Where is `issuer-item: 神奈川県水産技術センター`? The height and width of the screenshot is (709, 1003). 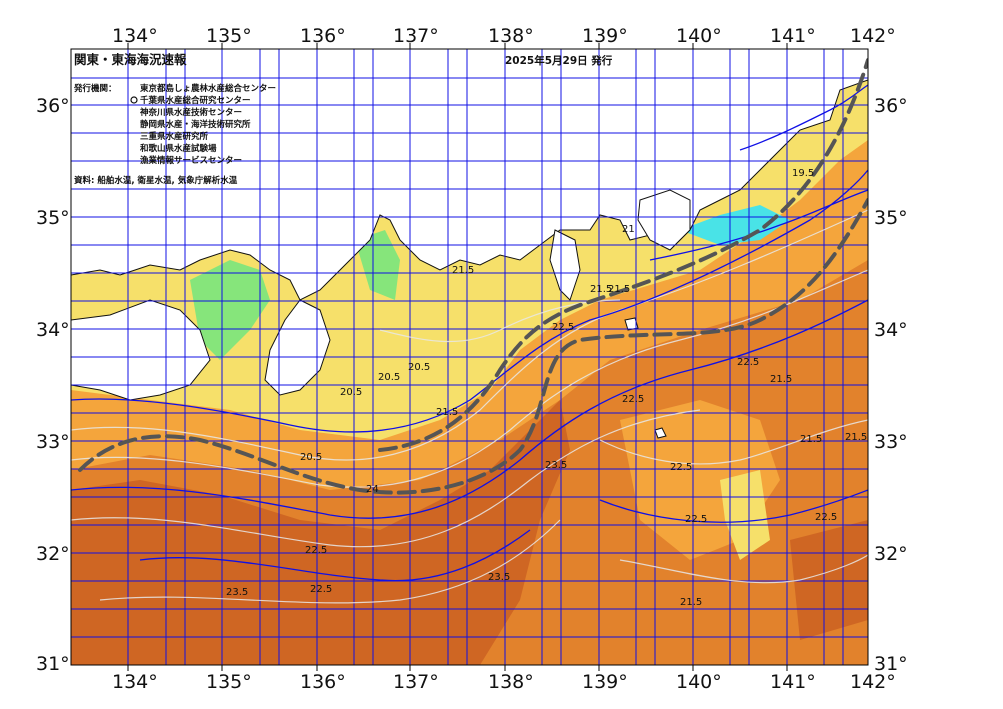
issuer-item: 神奈川県水産技術センター is located at coordinates (191, 112).